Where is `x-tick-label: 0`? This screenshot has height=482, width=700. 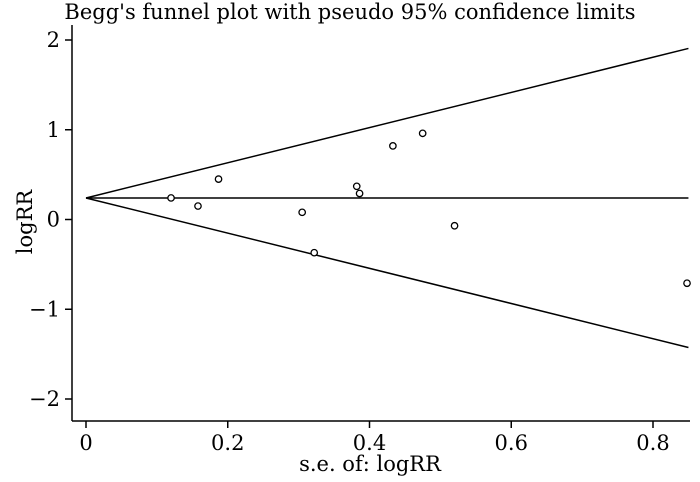 x-tick-label: 0 is located at coordinates (85, 443).